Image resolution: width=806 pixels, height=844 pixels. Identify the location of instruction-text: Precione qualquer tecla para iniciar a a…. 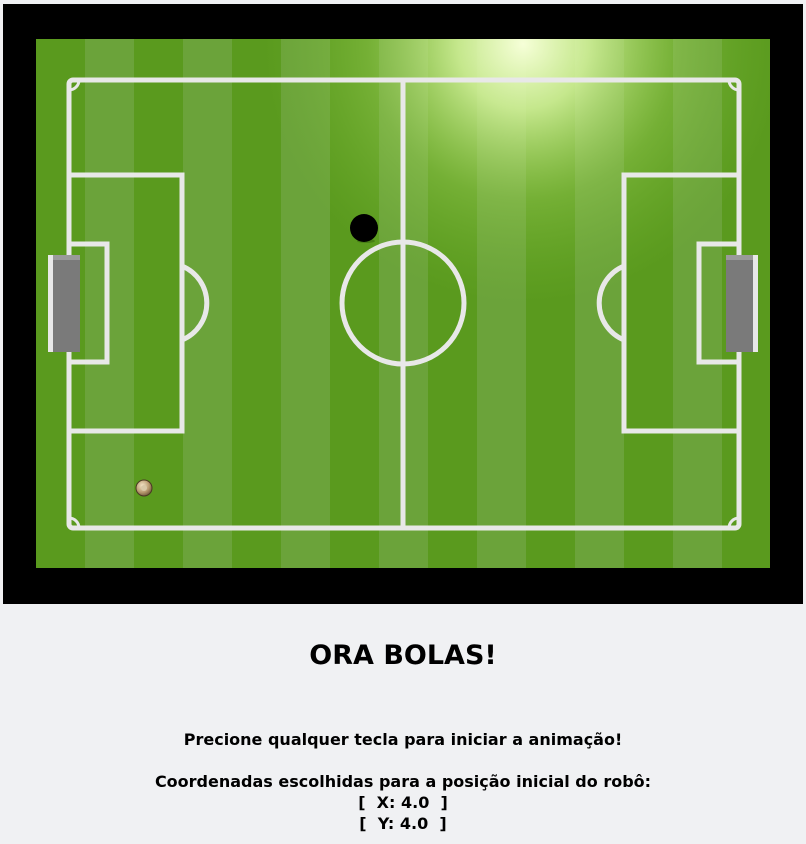
(403, 739).